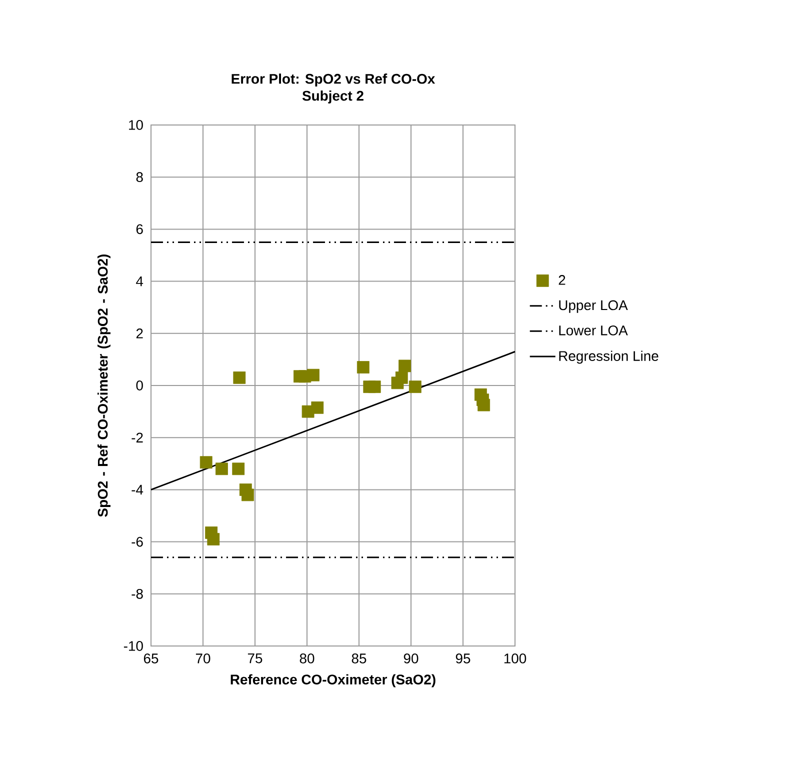 The height and width of the screenshot is (764, 785). I want to click on x-tick-label: 90, so click(411, 659).